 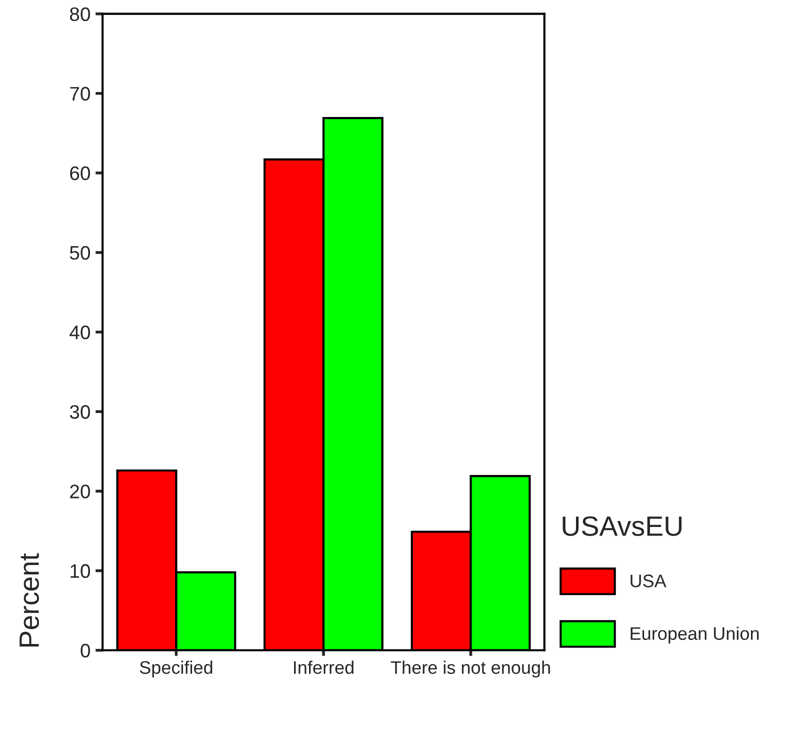 I want to click on y-tick-label: 70, so click(x=80, y=93).